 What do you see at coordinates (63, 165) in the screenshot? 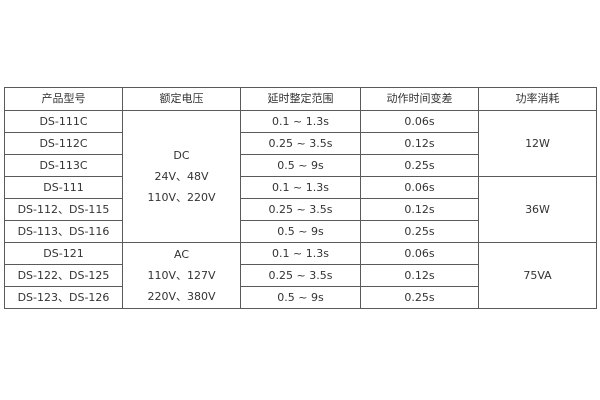
I see `model-cell: DS-113C` at bounding box center [63, 165].